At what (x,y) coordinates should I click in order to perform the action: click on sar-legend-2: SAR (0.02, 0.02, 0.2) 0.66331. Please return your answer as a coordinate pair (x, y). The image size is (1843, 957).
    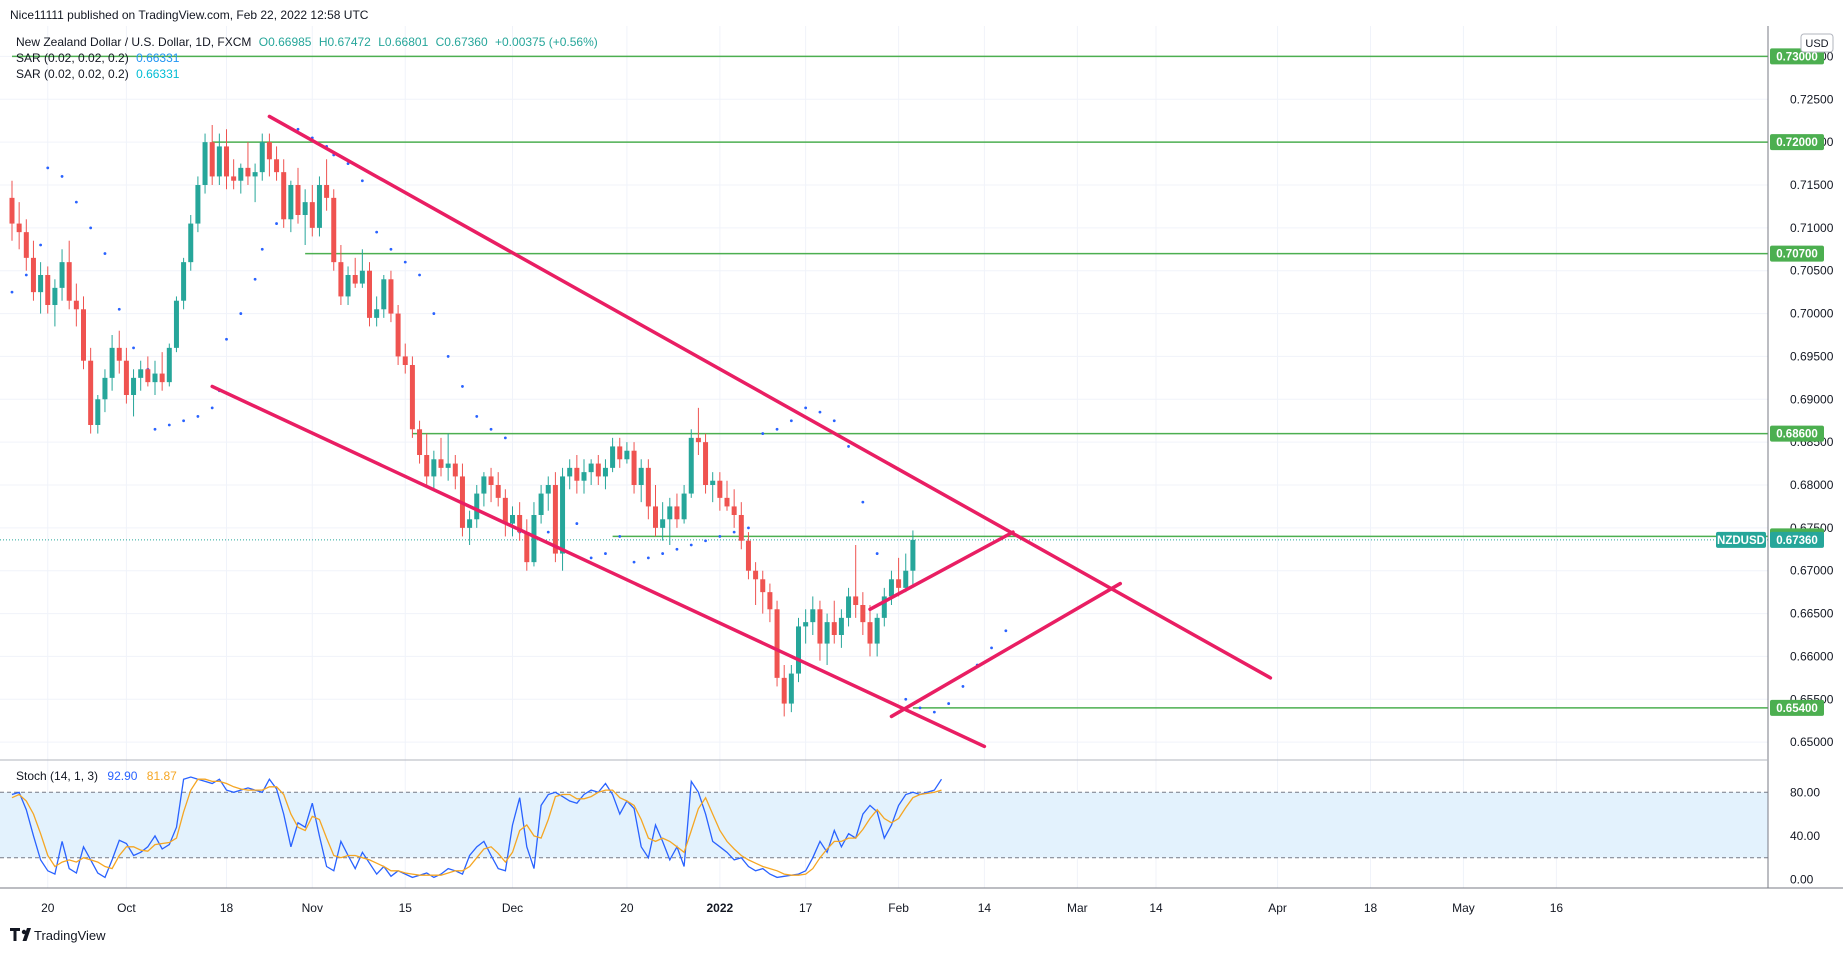
    Looking at the image, I should click on (98, 74).